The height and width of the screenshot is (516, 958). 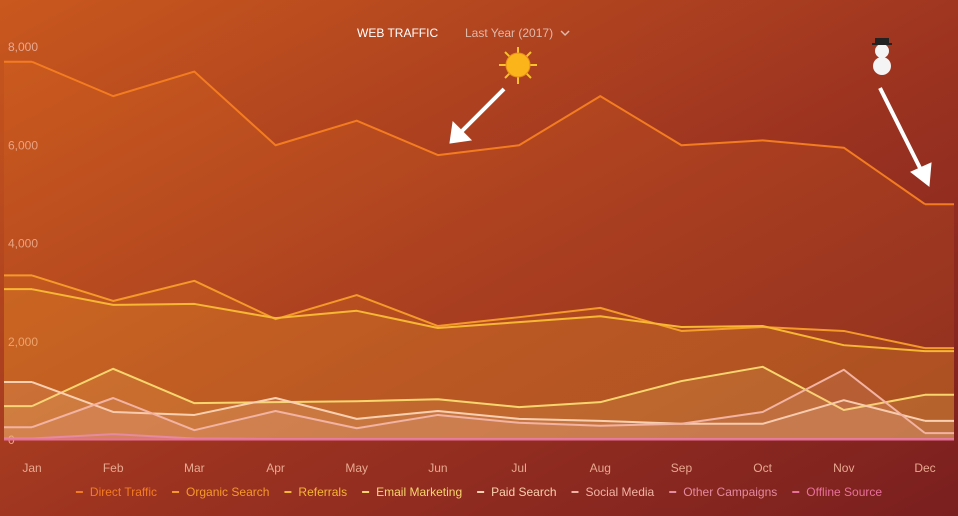 I want to click on x-tick-label: Feb, so click(x=113, y=468).